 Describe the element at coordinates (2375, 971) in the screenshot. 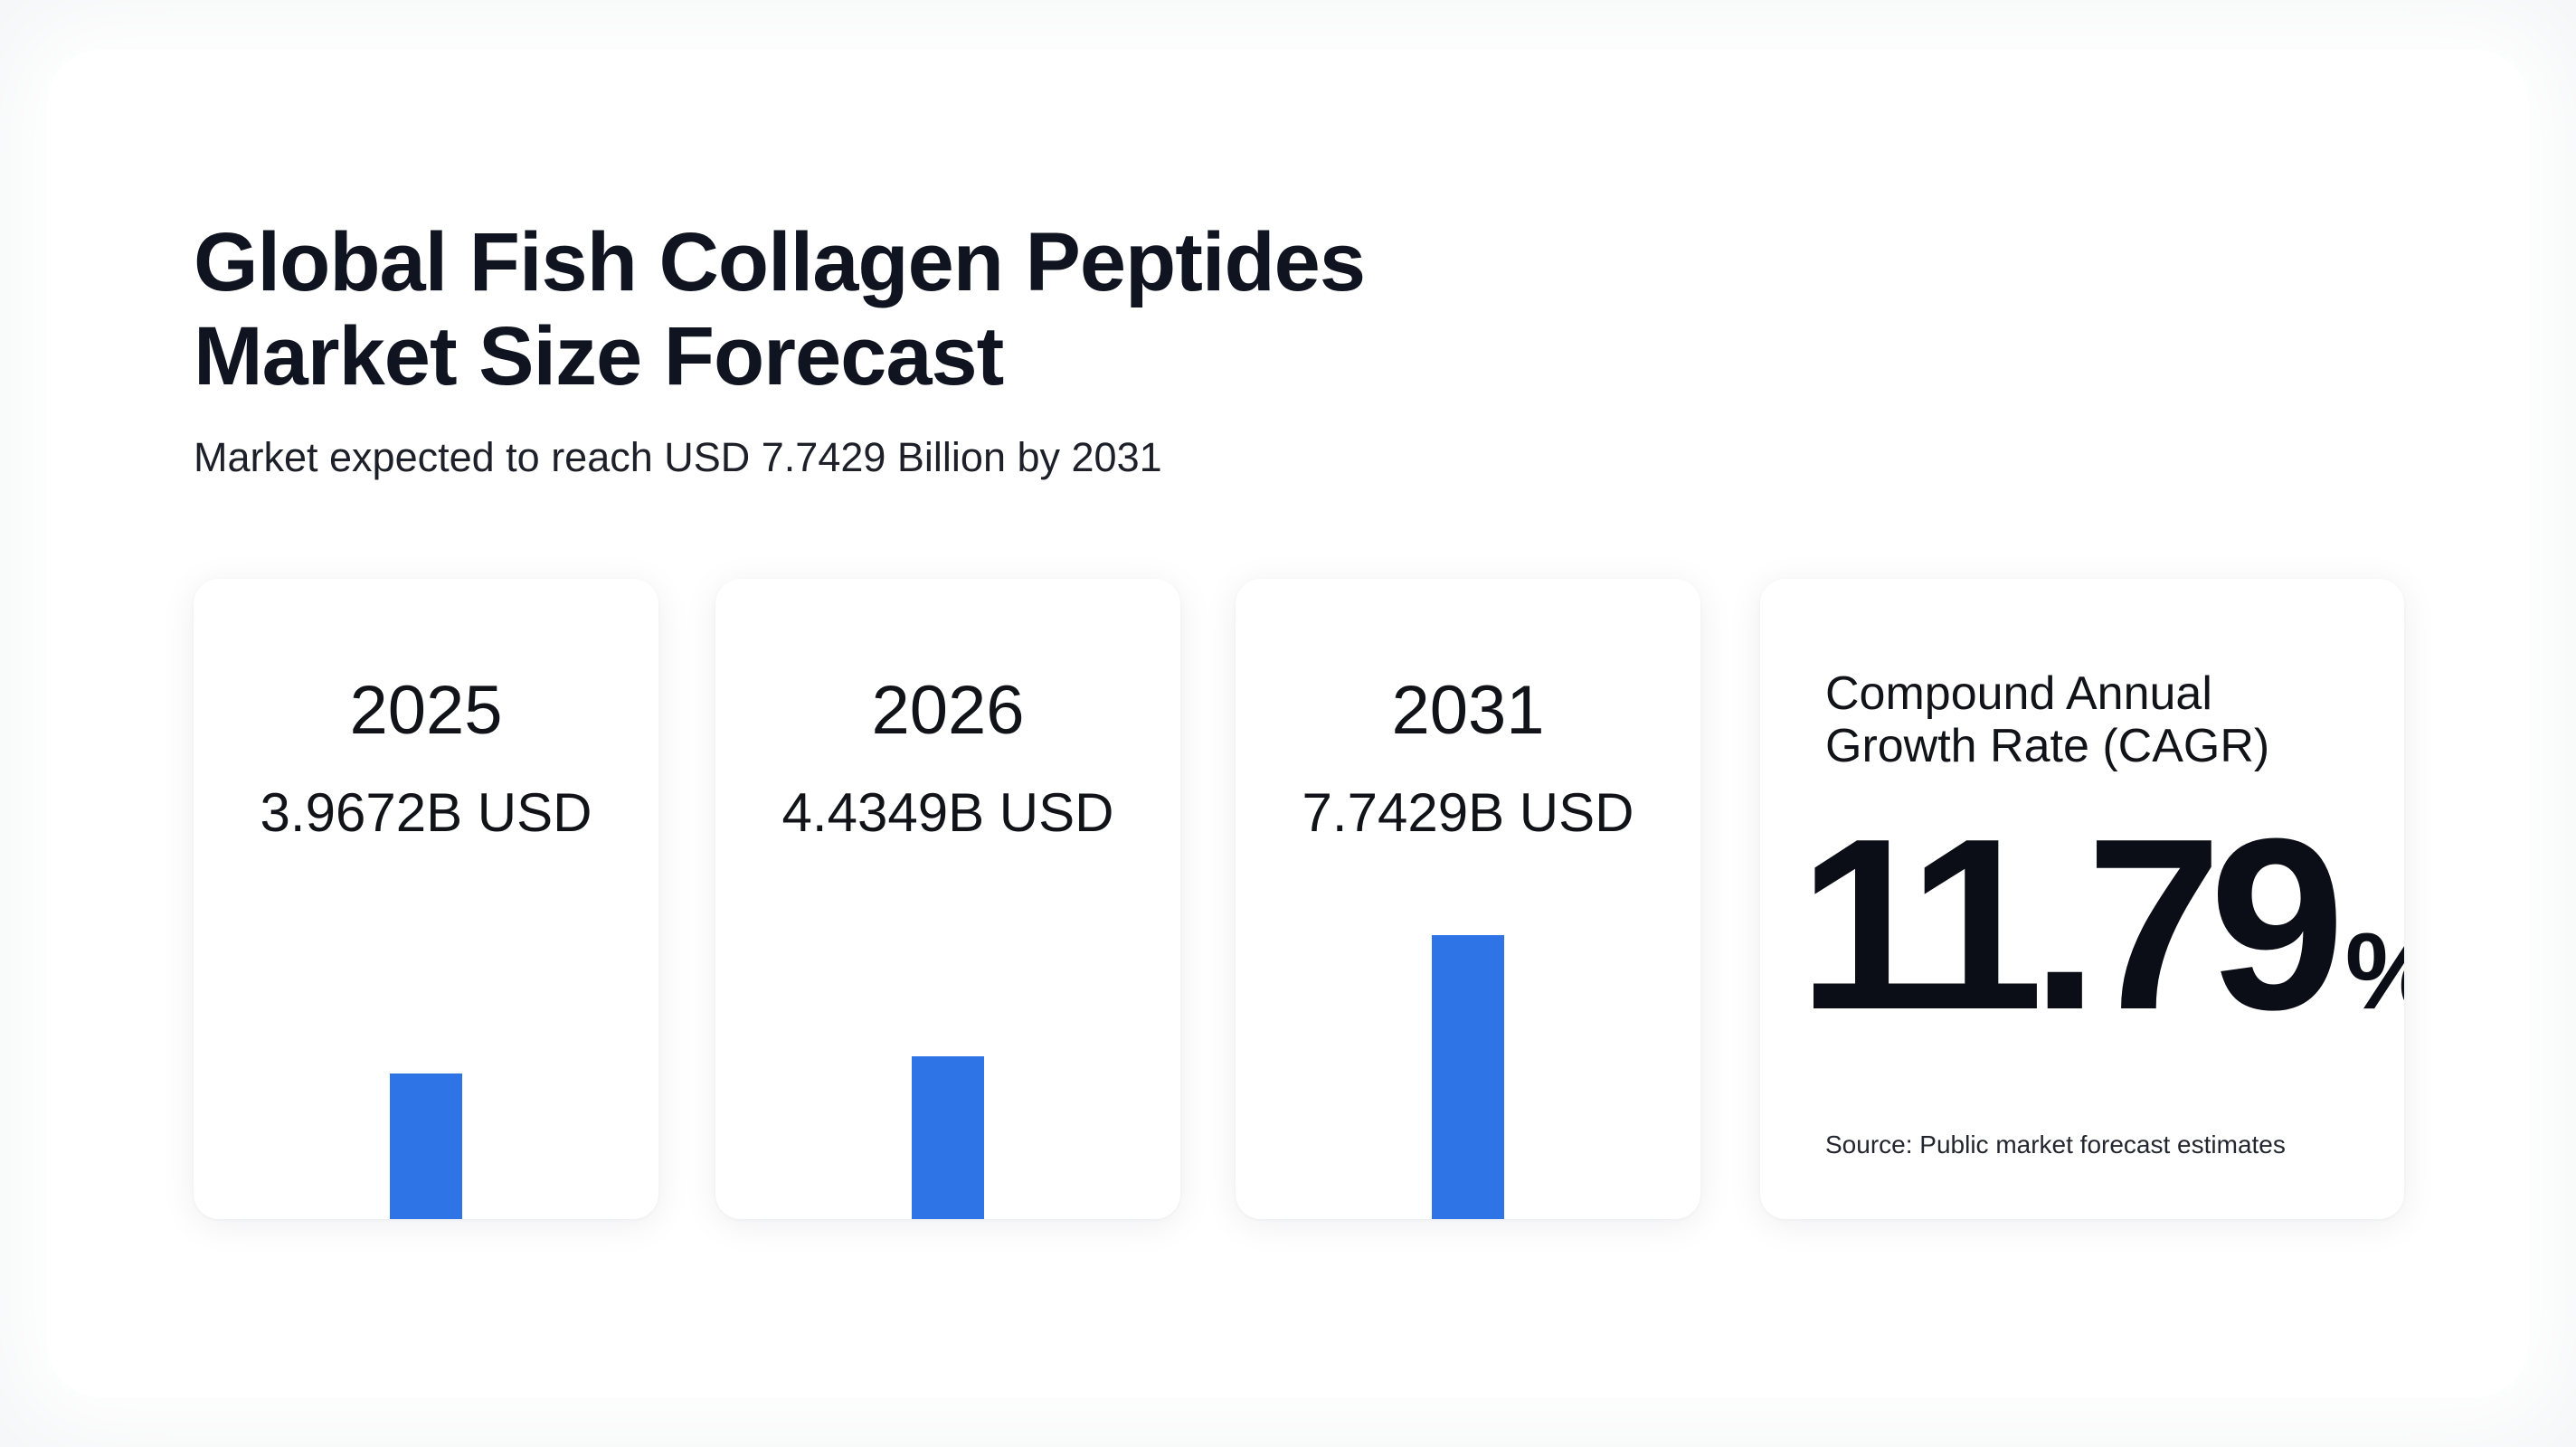

I see `cagr-percent-sign: %` at that location.